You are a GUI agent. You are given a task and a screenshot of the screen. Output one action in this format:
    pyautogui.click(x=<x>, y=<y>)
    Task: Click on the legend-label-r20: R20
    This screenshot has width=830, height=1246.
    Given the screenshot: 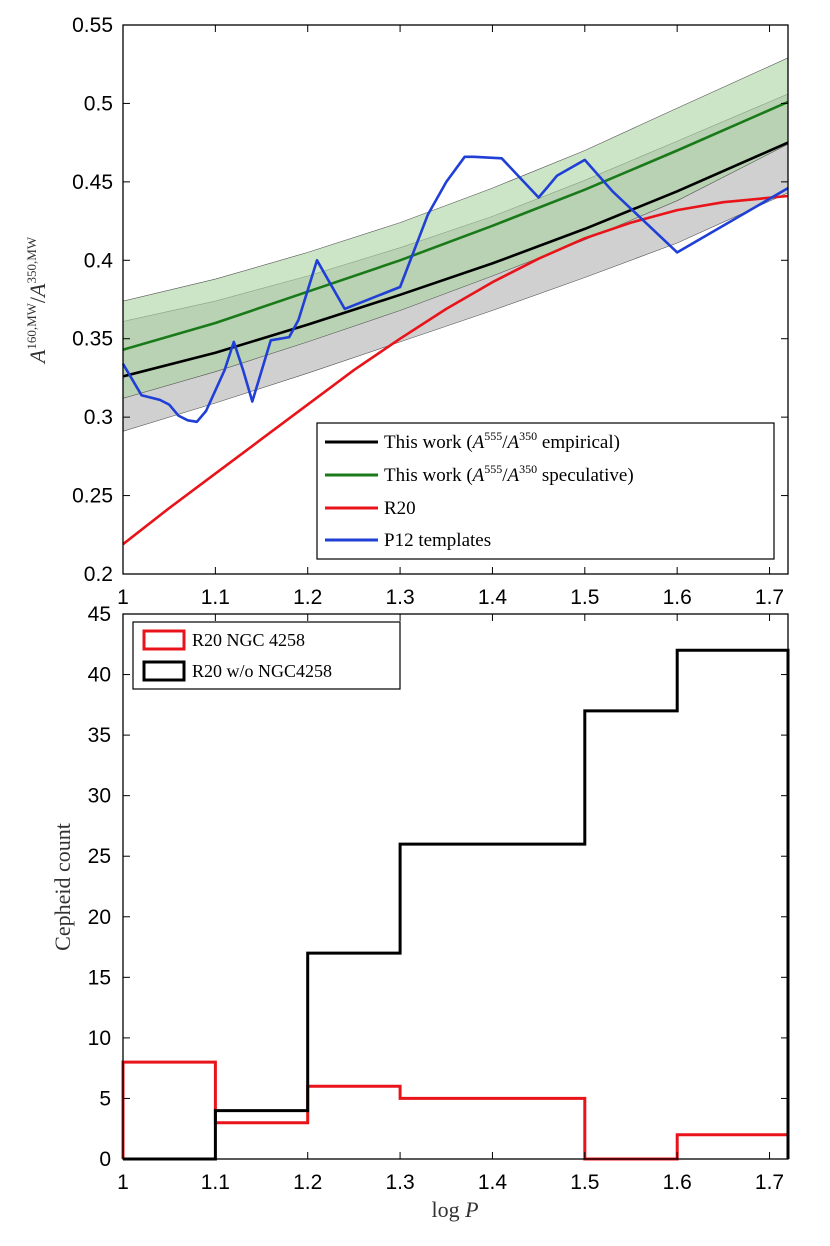 What is the action you would take?
    pyautogui.click(x=400, y=508)
    